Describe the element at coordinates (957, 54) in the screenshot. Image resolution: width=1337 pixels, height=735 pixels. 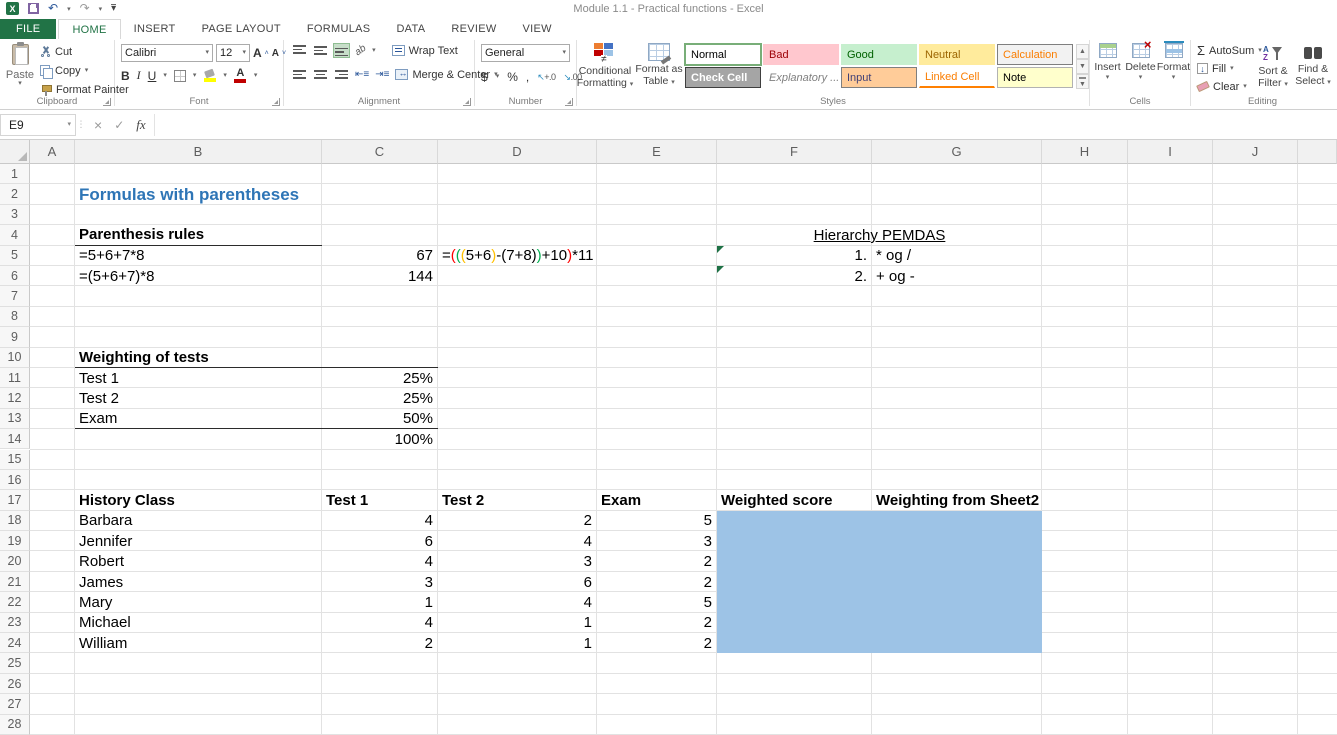
I see `cell-style-neutral: Neutral` at that location.